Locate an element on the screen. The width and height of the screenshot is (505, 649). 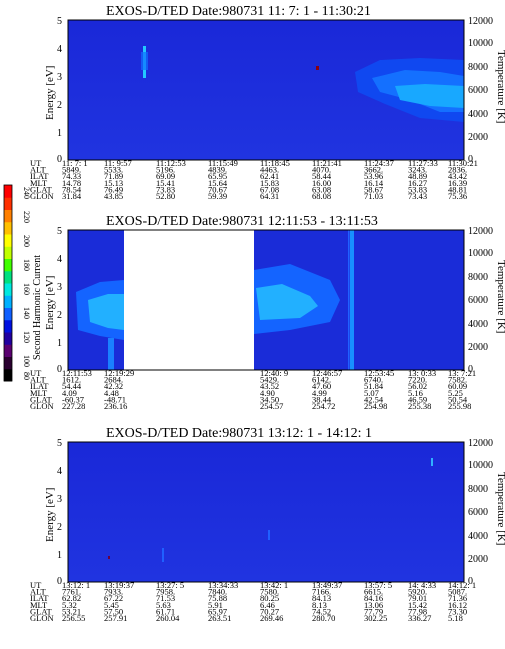
ephem-cell: 64.31 is located at coordinates (269, 196).